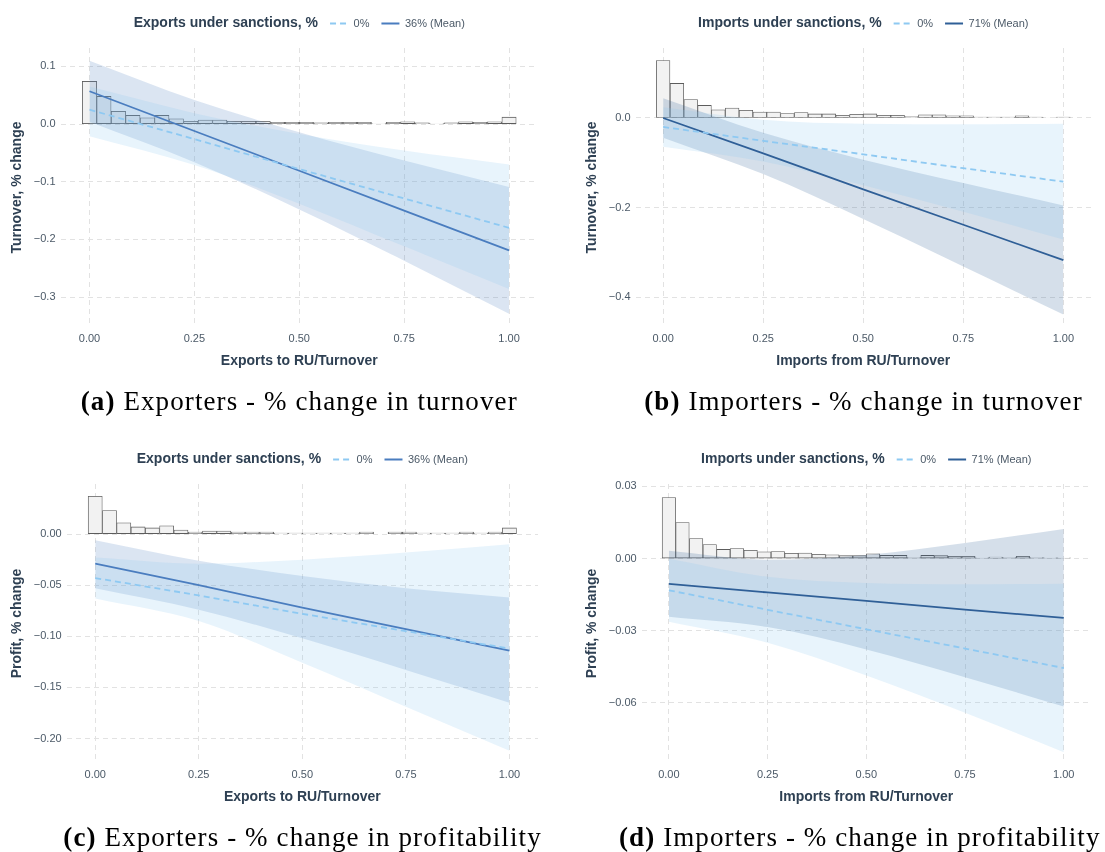 The height and width of the screenshot is (852, 1105). I want to click on y-tick-label: −0.06, so click(622, 701).